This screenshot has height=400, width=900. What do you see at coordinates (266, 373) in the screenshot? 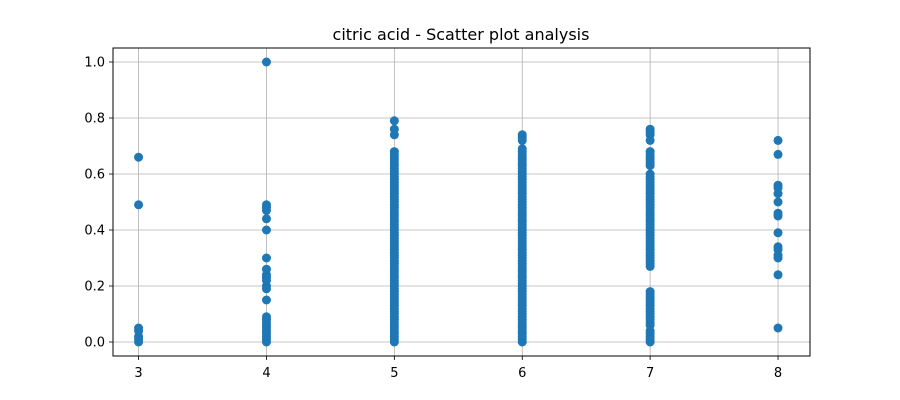
I see `x-tick-label: 4` at bounding box center [266, 373].